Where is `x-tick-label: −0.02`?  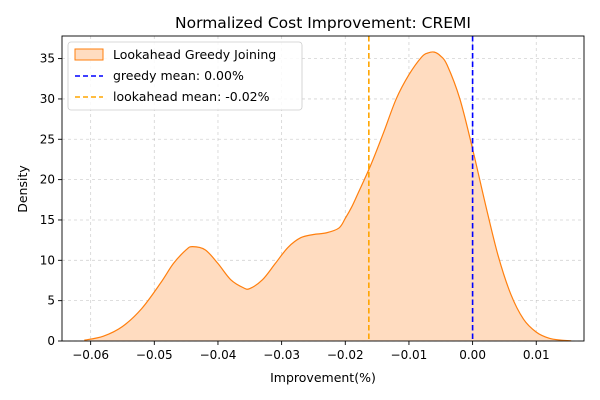 x-tick-label: −0.02 is located at coordinates (345, 355).